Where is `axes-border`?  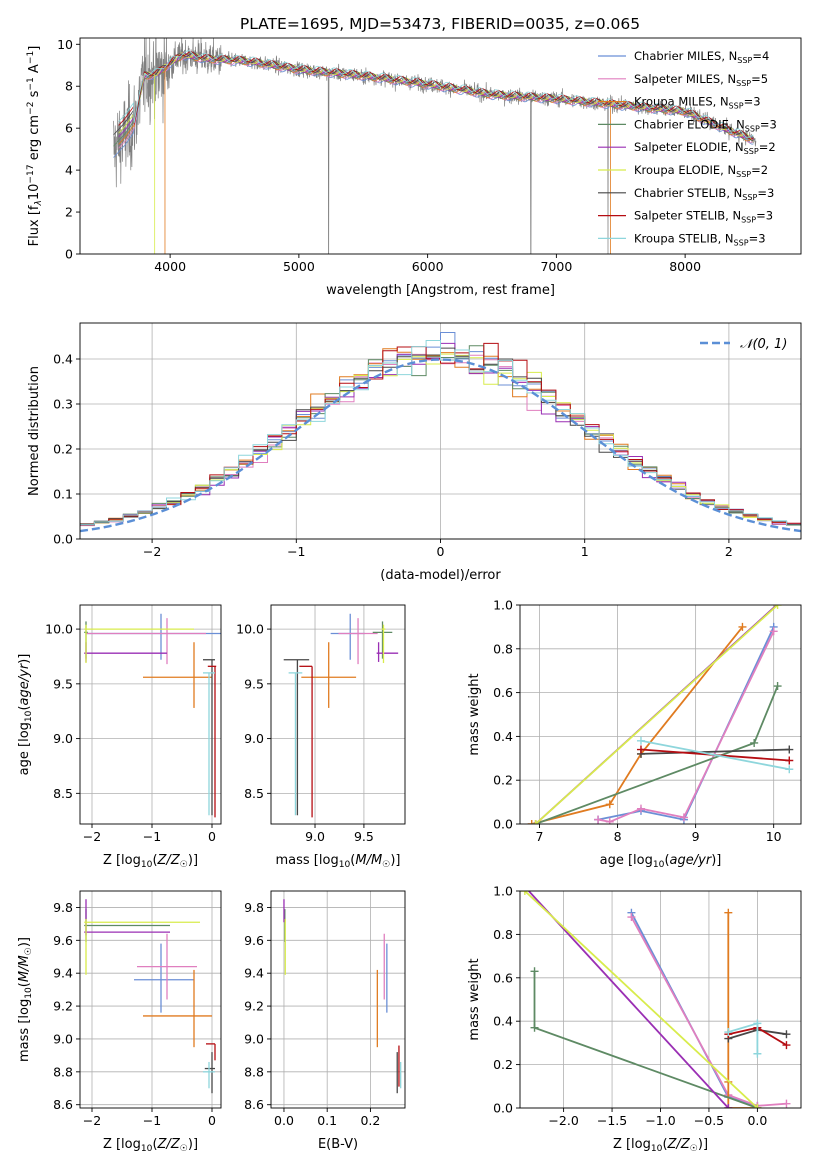 axes-border is located at coordinates (338, 999).